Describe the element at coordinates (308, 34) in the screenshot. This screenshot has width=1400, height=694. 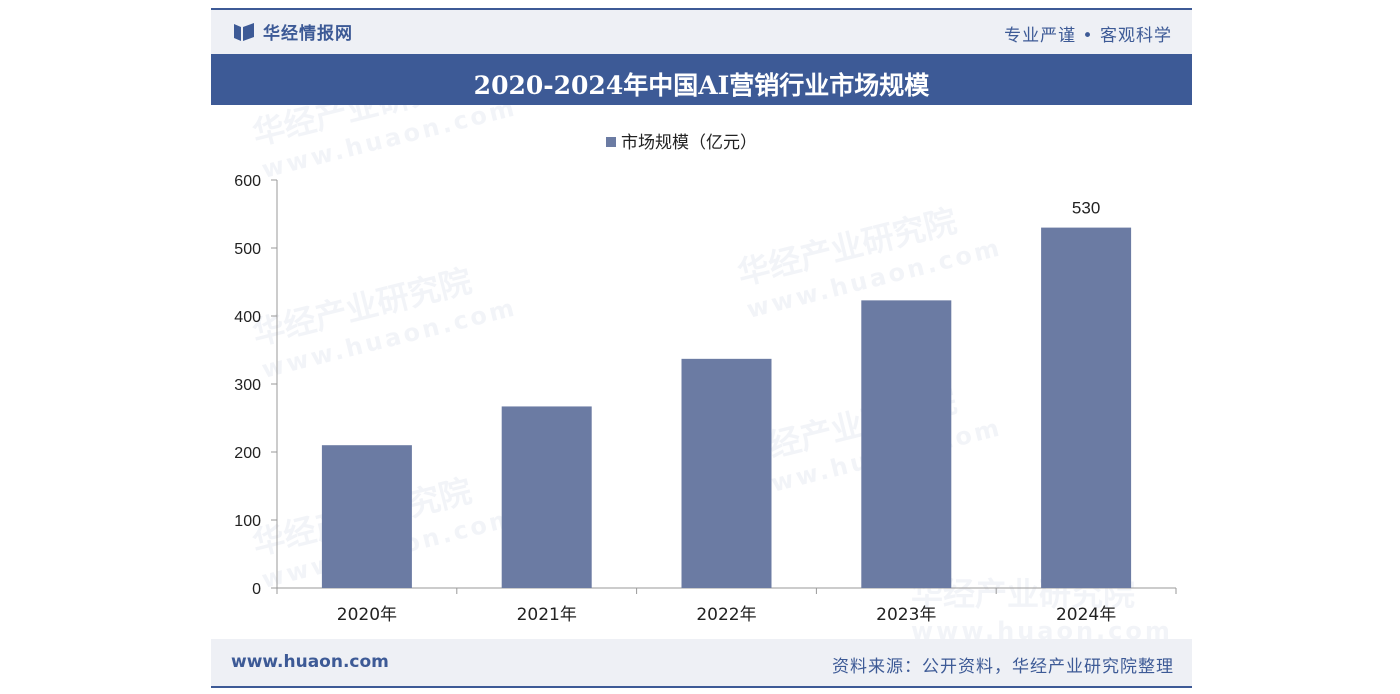
I see `brand-name: 华经情报网` at that location.